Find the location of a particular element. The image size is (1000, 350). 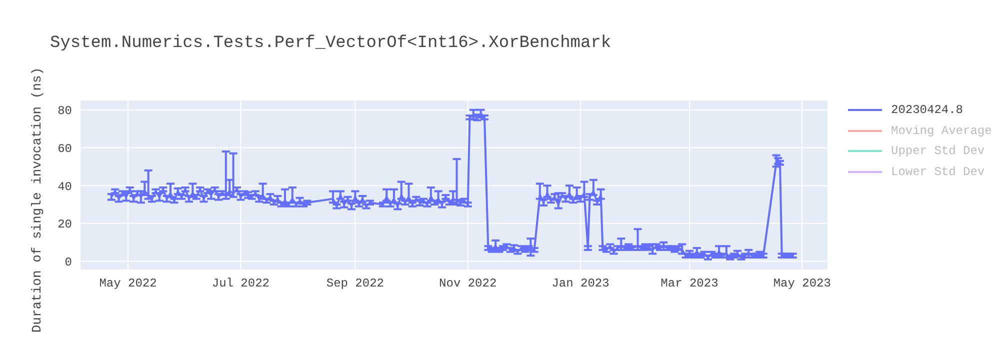

legend-label: 20230424.8 is located at coordinates (927, 110).